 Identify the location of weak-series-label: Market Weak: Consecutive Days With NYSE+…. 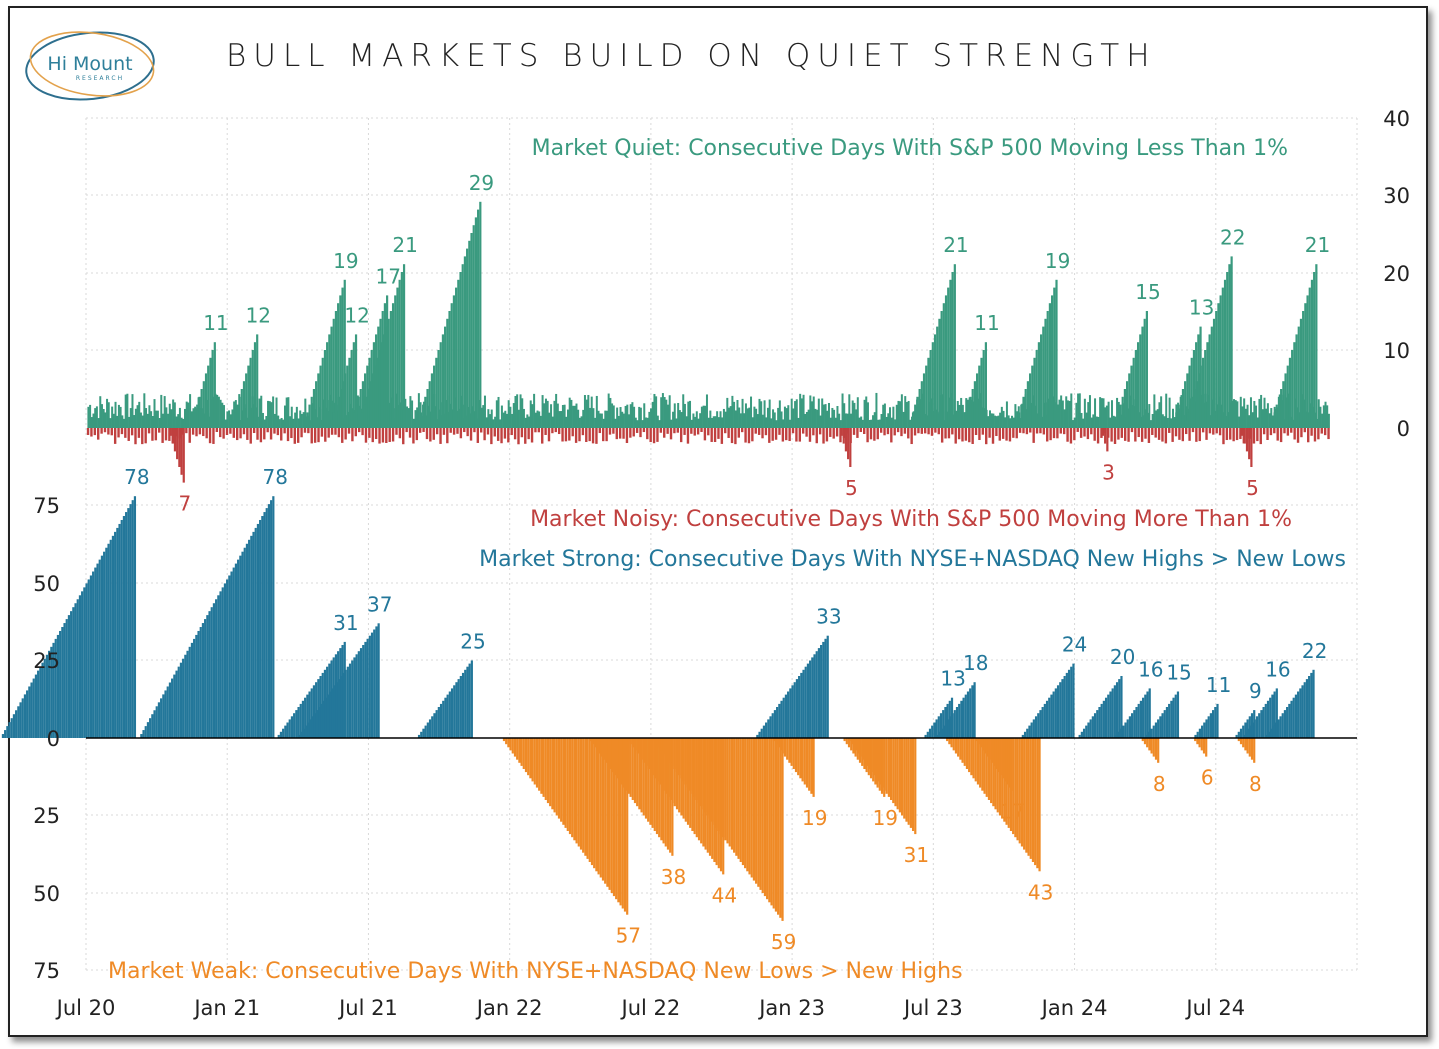
(535, 971).